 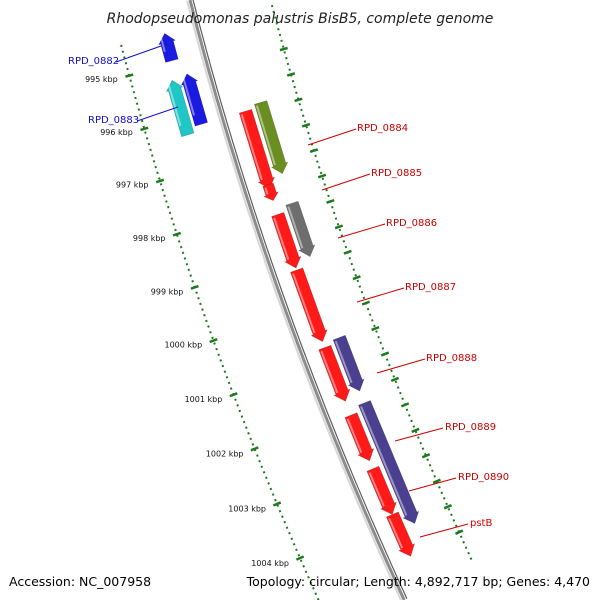 I want to click on kbp-tick-label: 997 kbp, so click(x=132, y=185).